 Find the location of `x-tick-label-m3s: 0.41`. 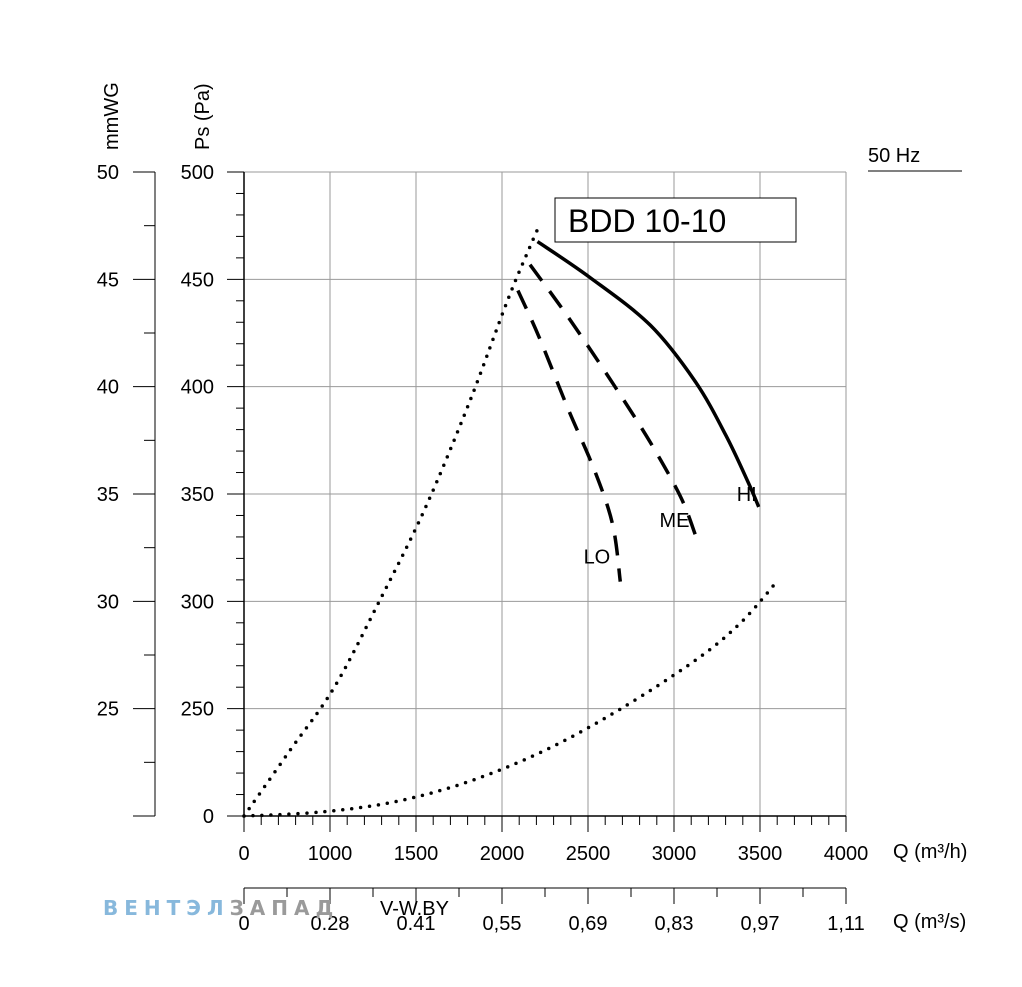

x-tick-label-m3s: 0.41 is located at coordinates (416, 924).